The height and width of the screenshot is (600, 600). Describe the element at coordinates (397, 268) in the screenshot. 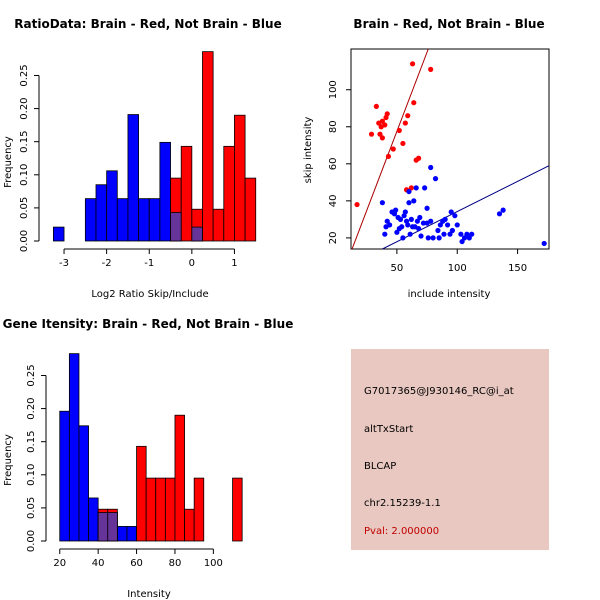

I see `scatter-x-tick-label: 50` at that location.